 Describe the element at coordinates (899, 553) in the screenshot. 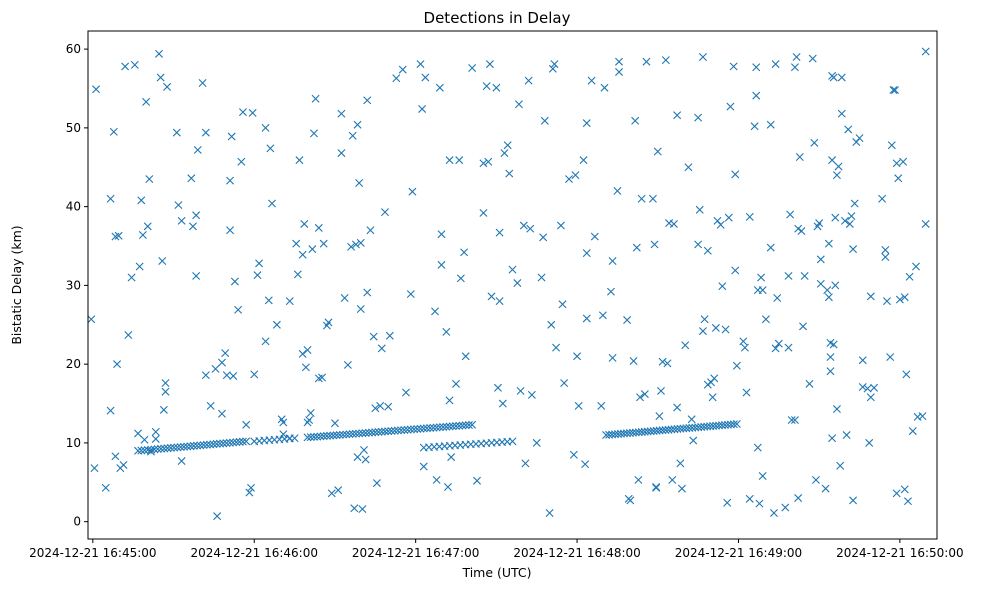

I see `x-tick-label: 2024-12-21 16:50:00` at that location.